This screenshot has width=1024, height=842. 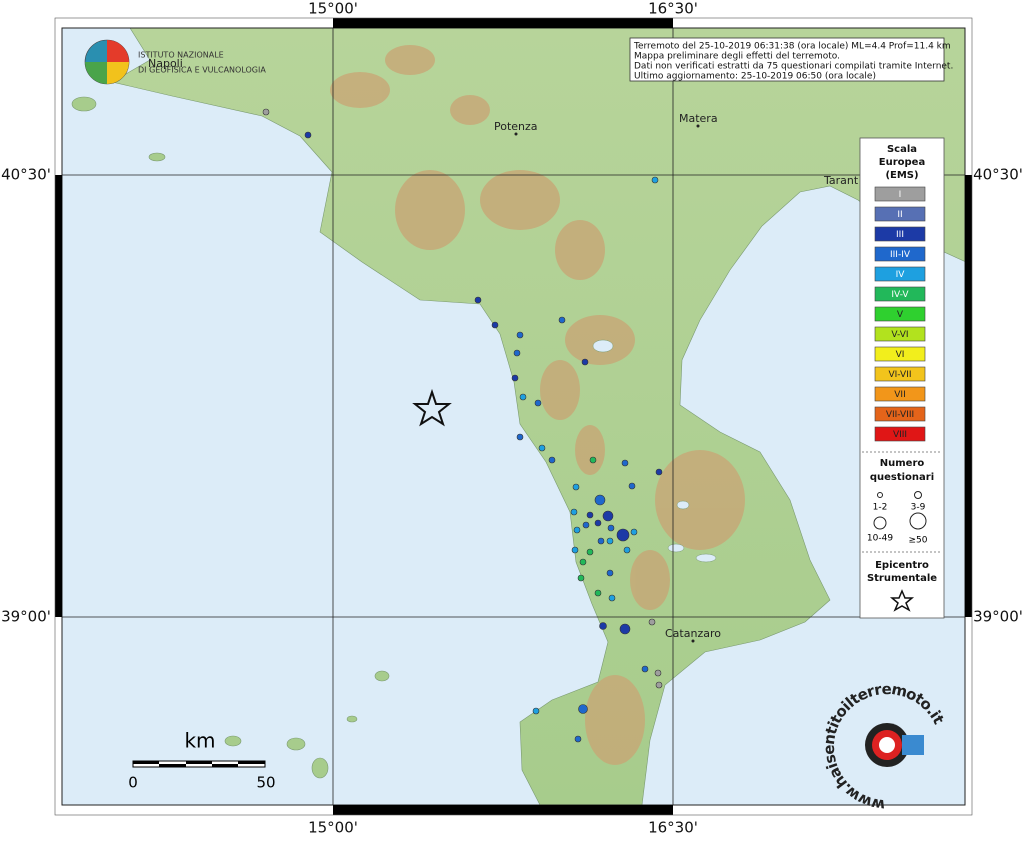 I want to click on legend-label: VI-VII, so click(x=900, y=375).